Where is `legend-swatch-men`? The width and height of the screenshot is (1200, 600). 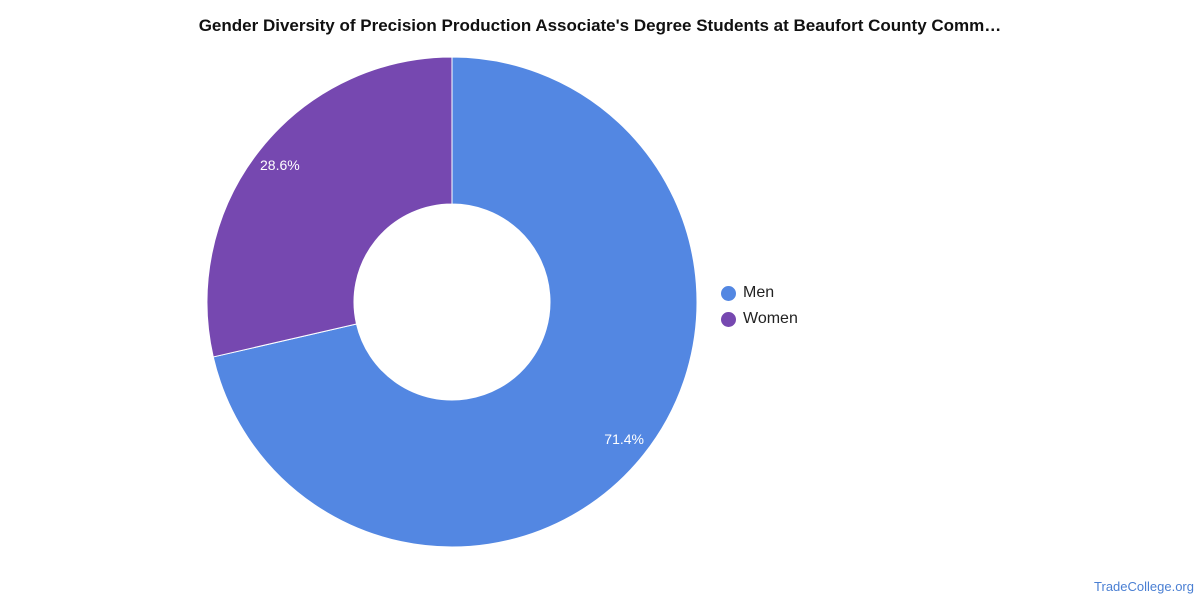 legend-swatch-men is located at coordinates (728, 293).